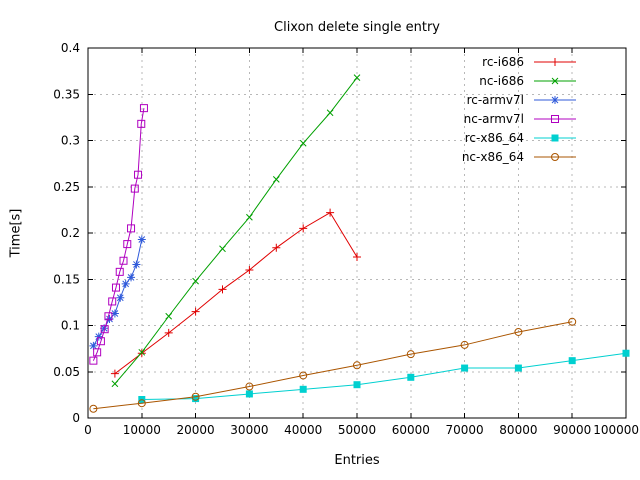 This screenshot has height=480, width=640. Describe the element at coordinates (88, 430) in the screenshot. I see `x-tick-label: 0` at that location.